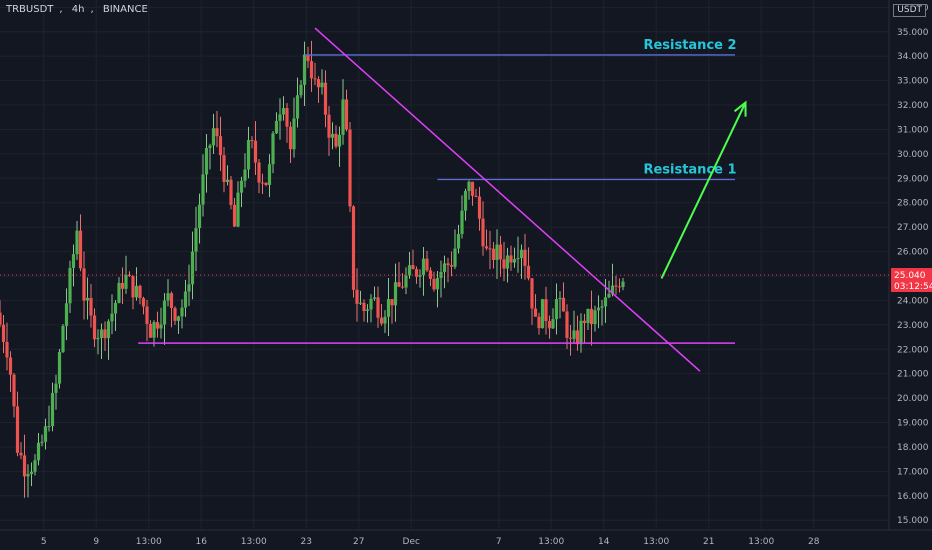  What do you see at coordinates (689, 170) in the screenshot?
I see `resistance-1-label: Resistance 1` at bounding box center [689, 170].